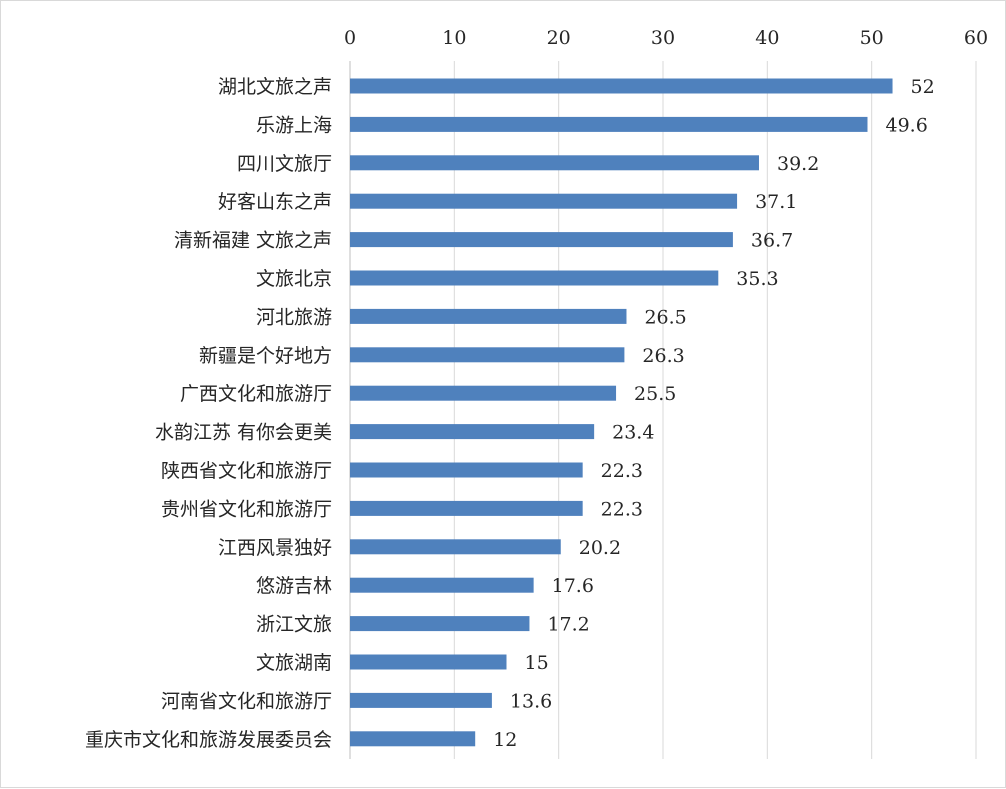  I want to click on category-label: 河北旅游, so click(294, 317).